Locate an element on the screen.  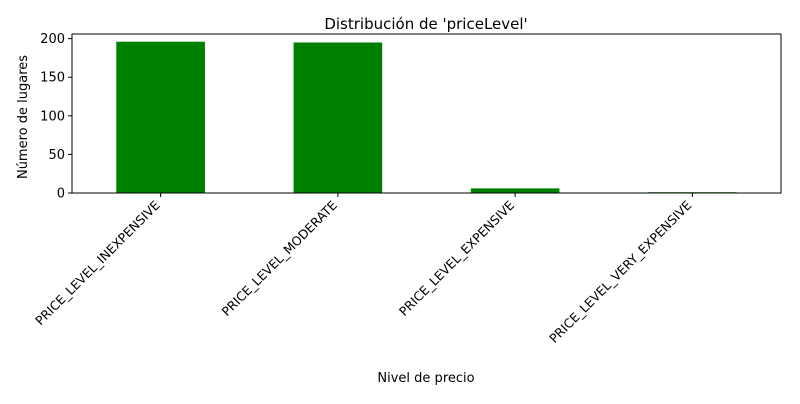
y-tick-label: 200 is located at coordinates (52, 39).